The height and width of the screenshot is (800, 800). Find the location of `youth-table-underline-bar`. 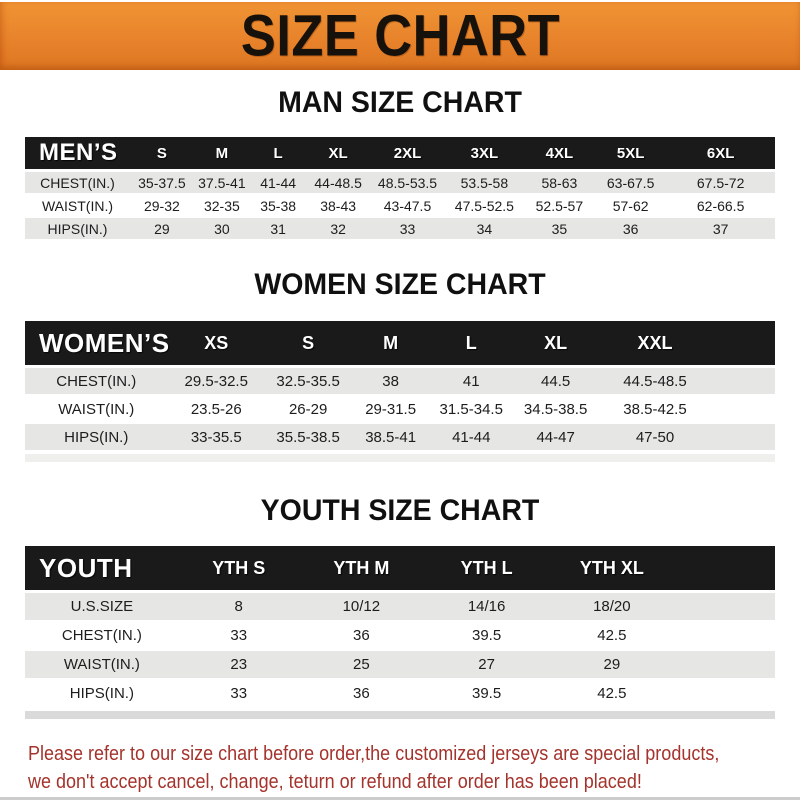

youth-table-underline-bar is located at coordinates (400, 715).